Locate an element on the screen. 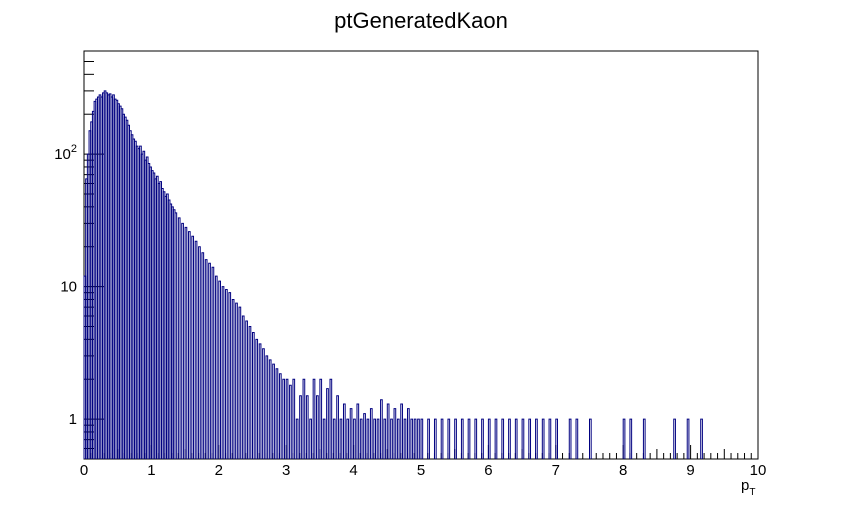 The height and width of the screenshot is (509, 842). chart-title: ptGeneratedKaon is located at coordinates (421, 20).